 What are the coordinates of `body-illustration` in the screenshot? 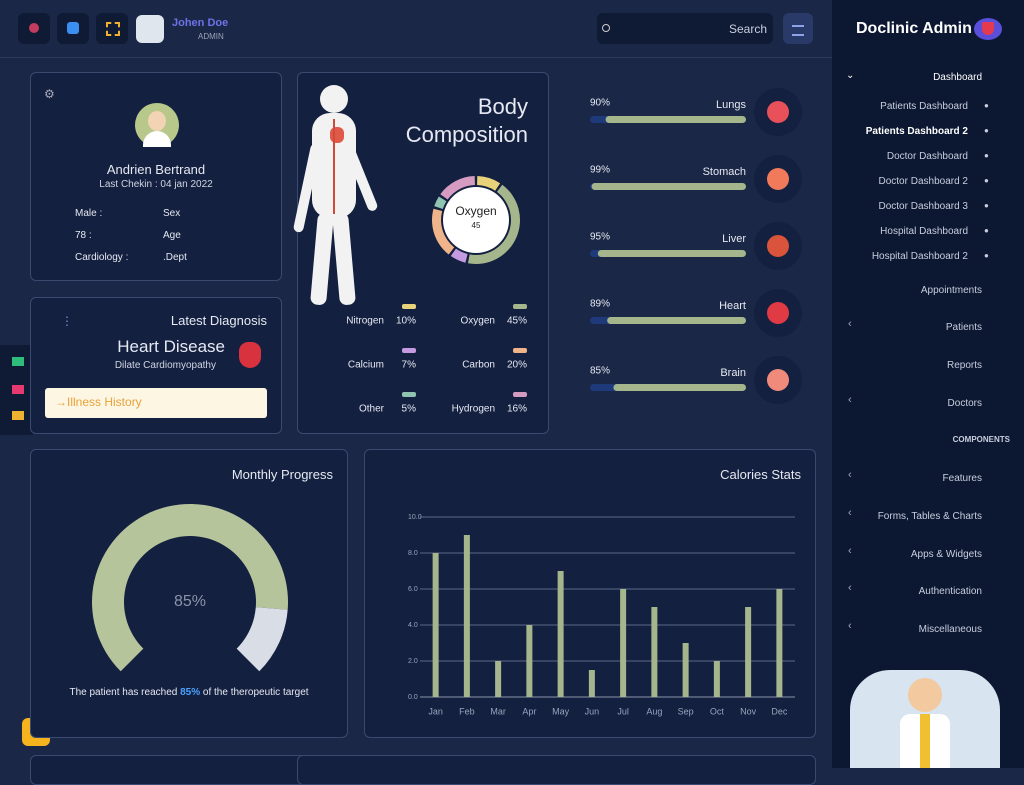 It's located at (334, 165).